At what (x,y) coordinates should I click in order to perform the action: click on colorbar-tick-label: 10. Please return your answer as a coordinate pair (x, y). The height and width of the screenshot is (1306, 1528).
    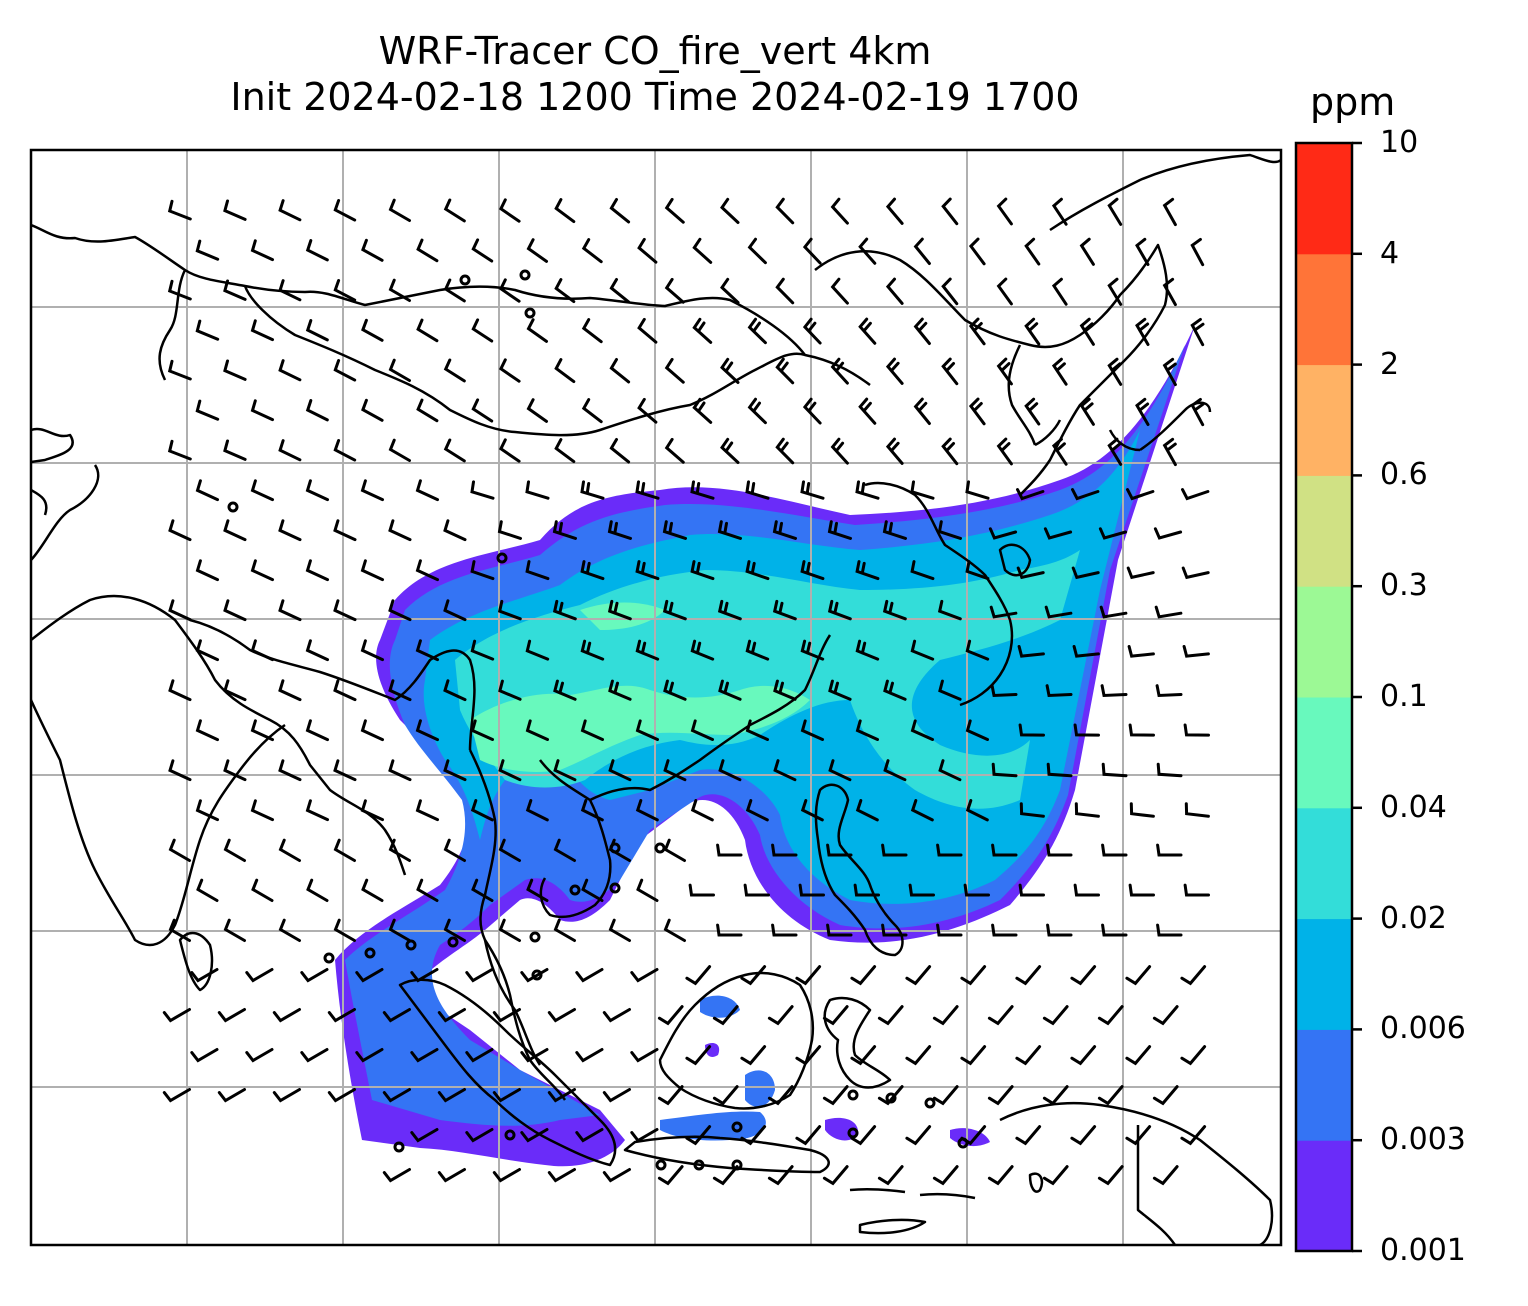
    Looking at the image, I should click on (1399, 142).